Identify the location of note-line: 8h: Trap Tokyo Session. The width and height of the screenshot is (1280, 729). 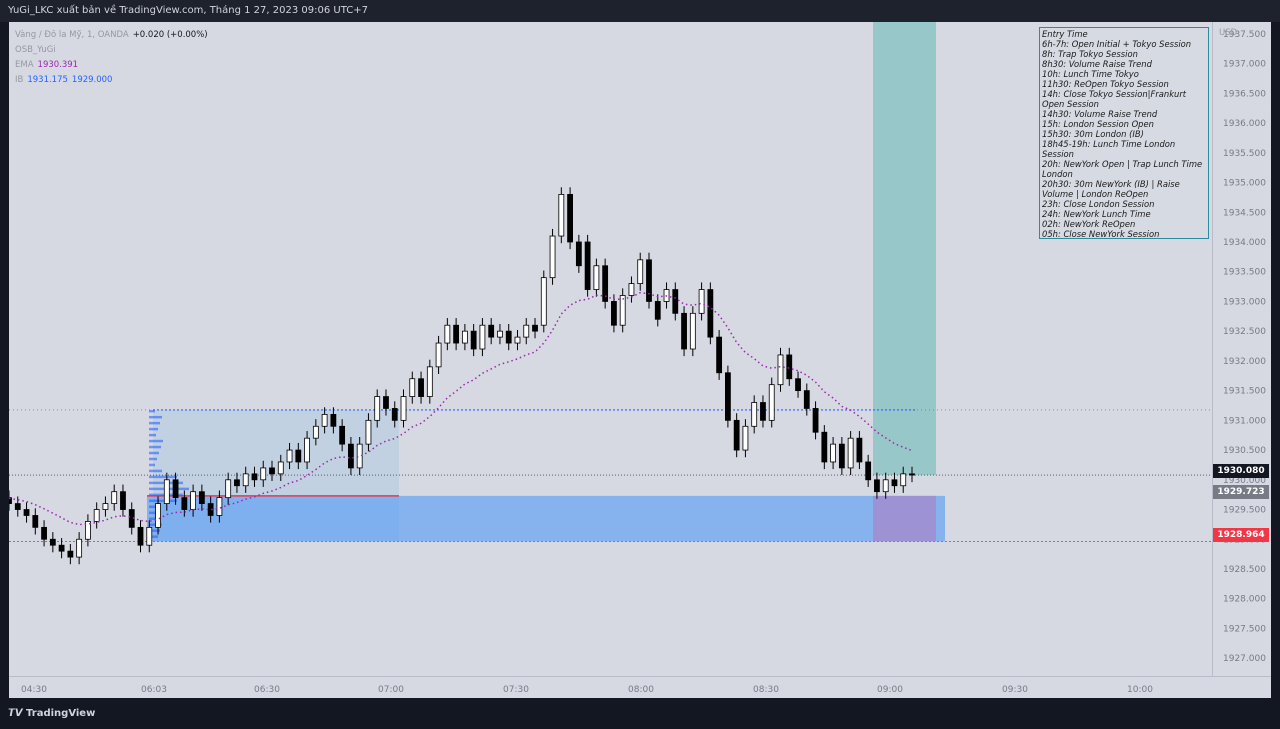
(1090, 54).